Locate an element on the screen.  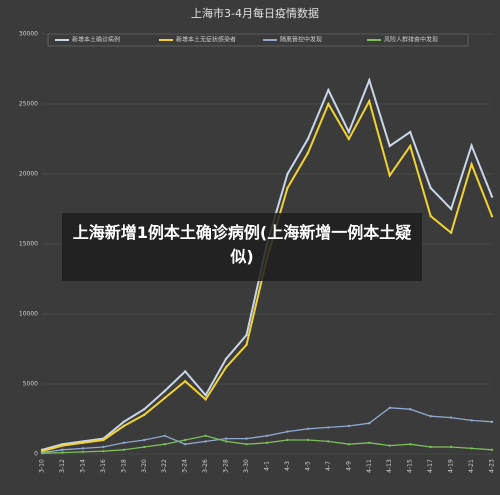
chart-title: 上海市3-4月每日疫情数据 is located at coordinates (255, 13).